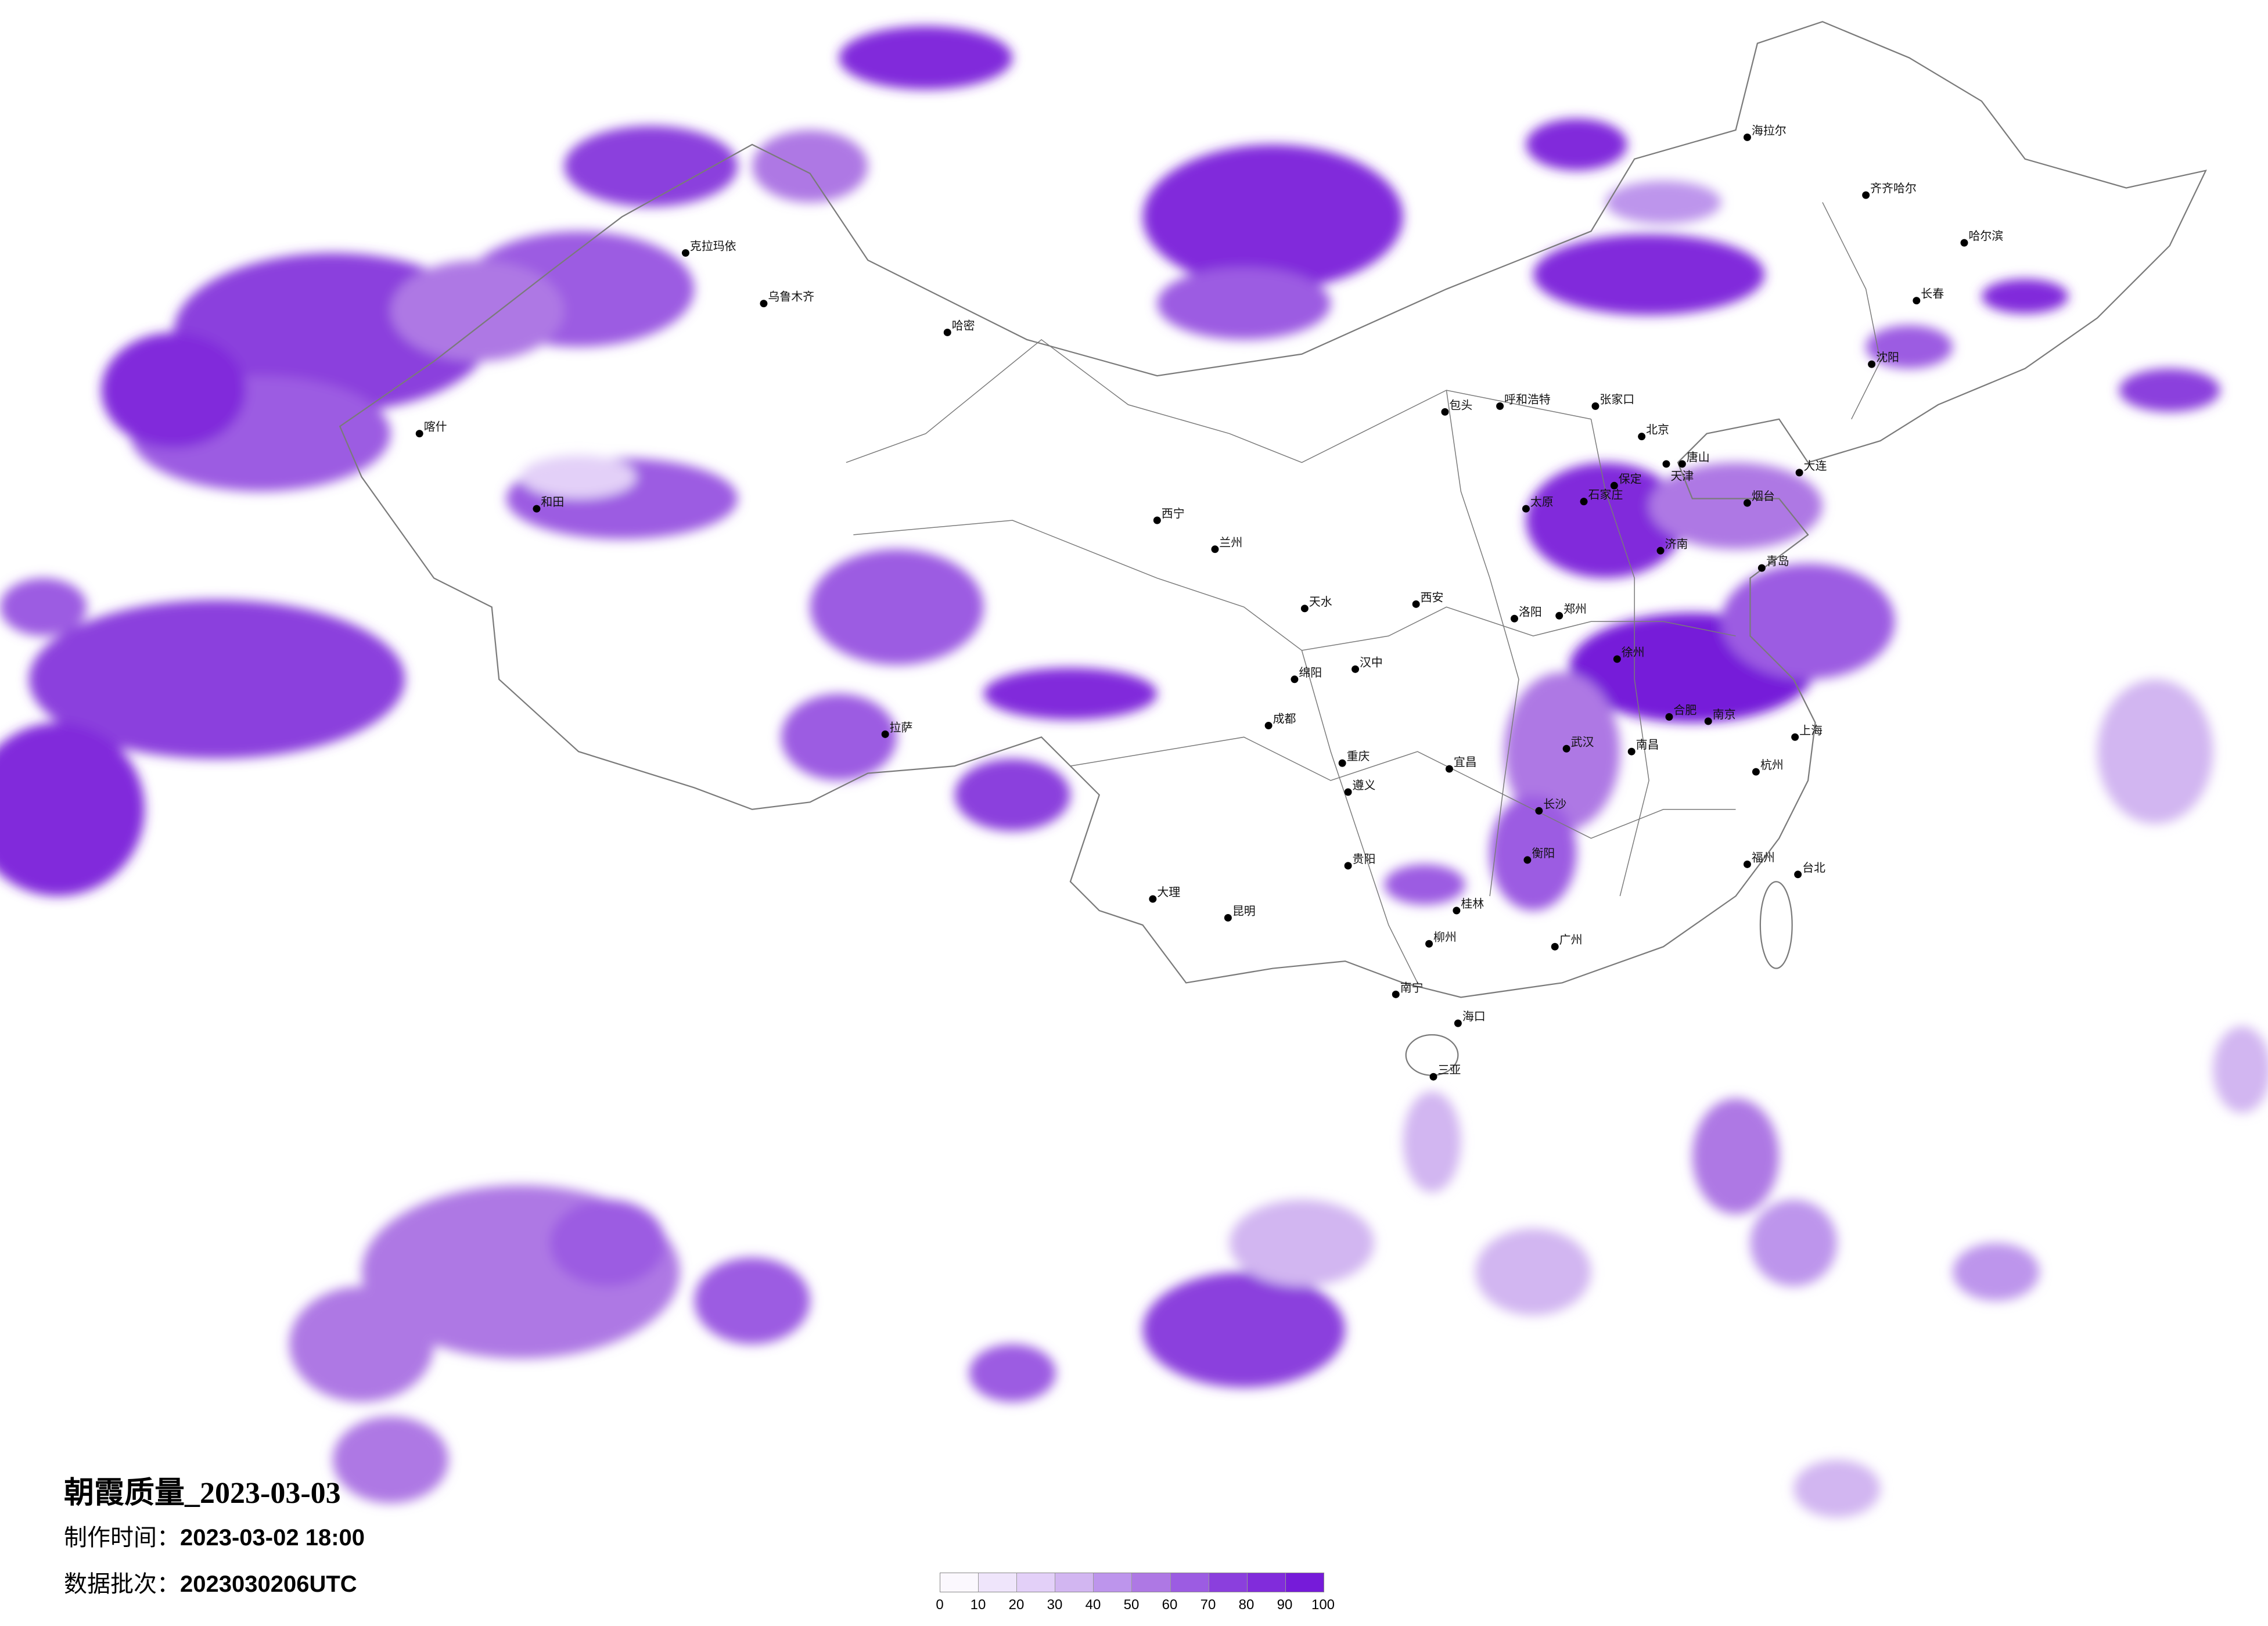 Image resolution: width=2268 pixels, height=1626 pixels. Describe the element at coordinates (1359, 861) in the screenshot. I see `city-marker: 贵阳` at that location.